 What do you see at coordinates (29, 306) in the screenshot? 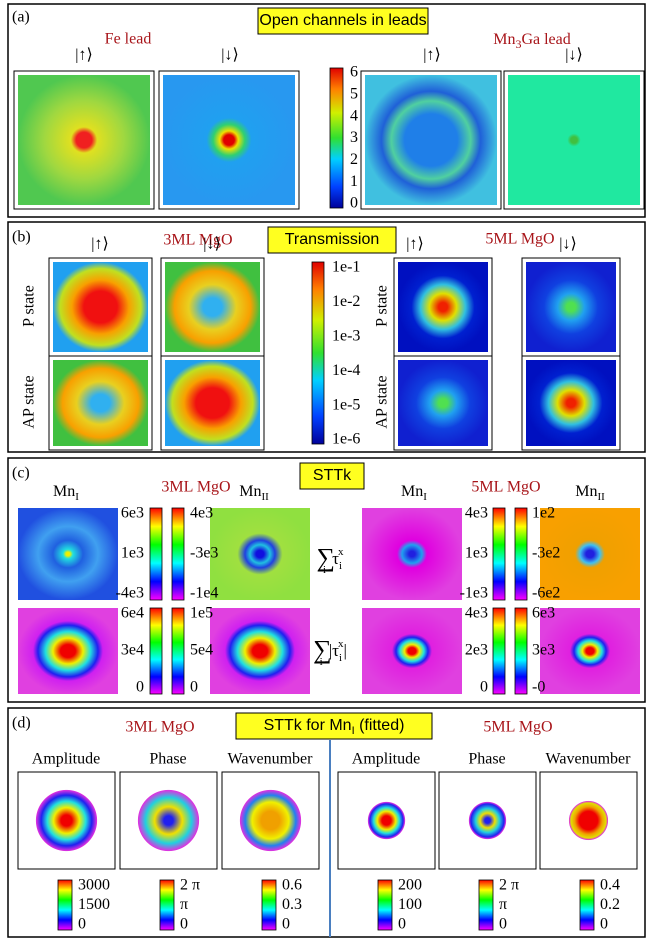
I see `row-label: P state` at bounding box center [29, 306].